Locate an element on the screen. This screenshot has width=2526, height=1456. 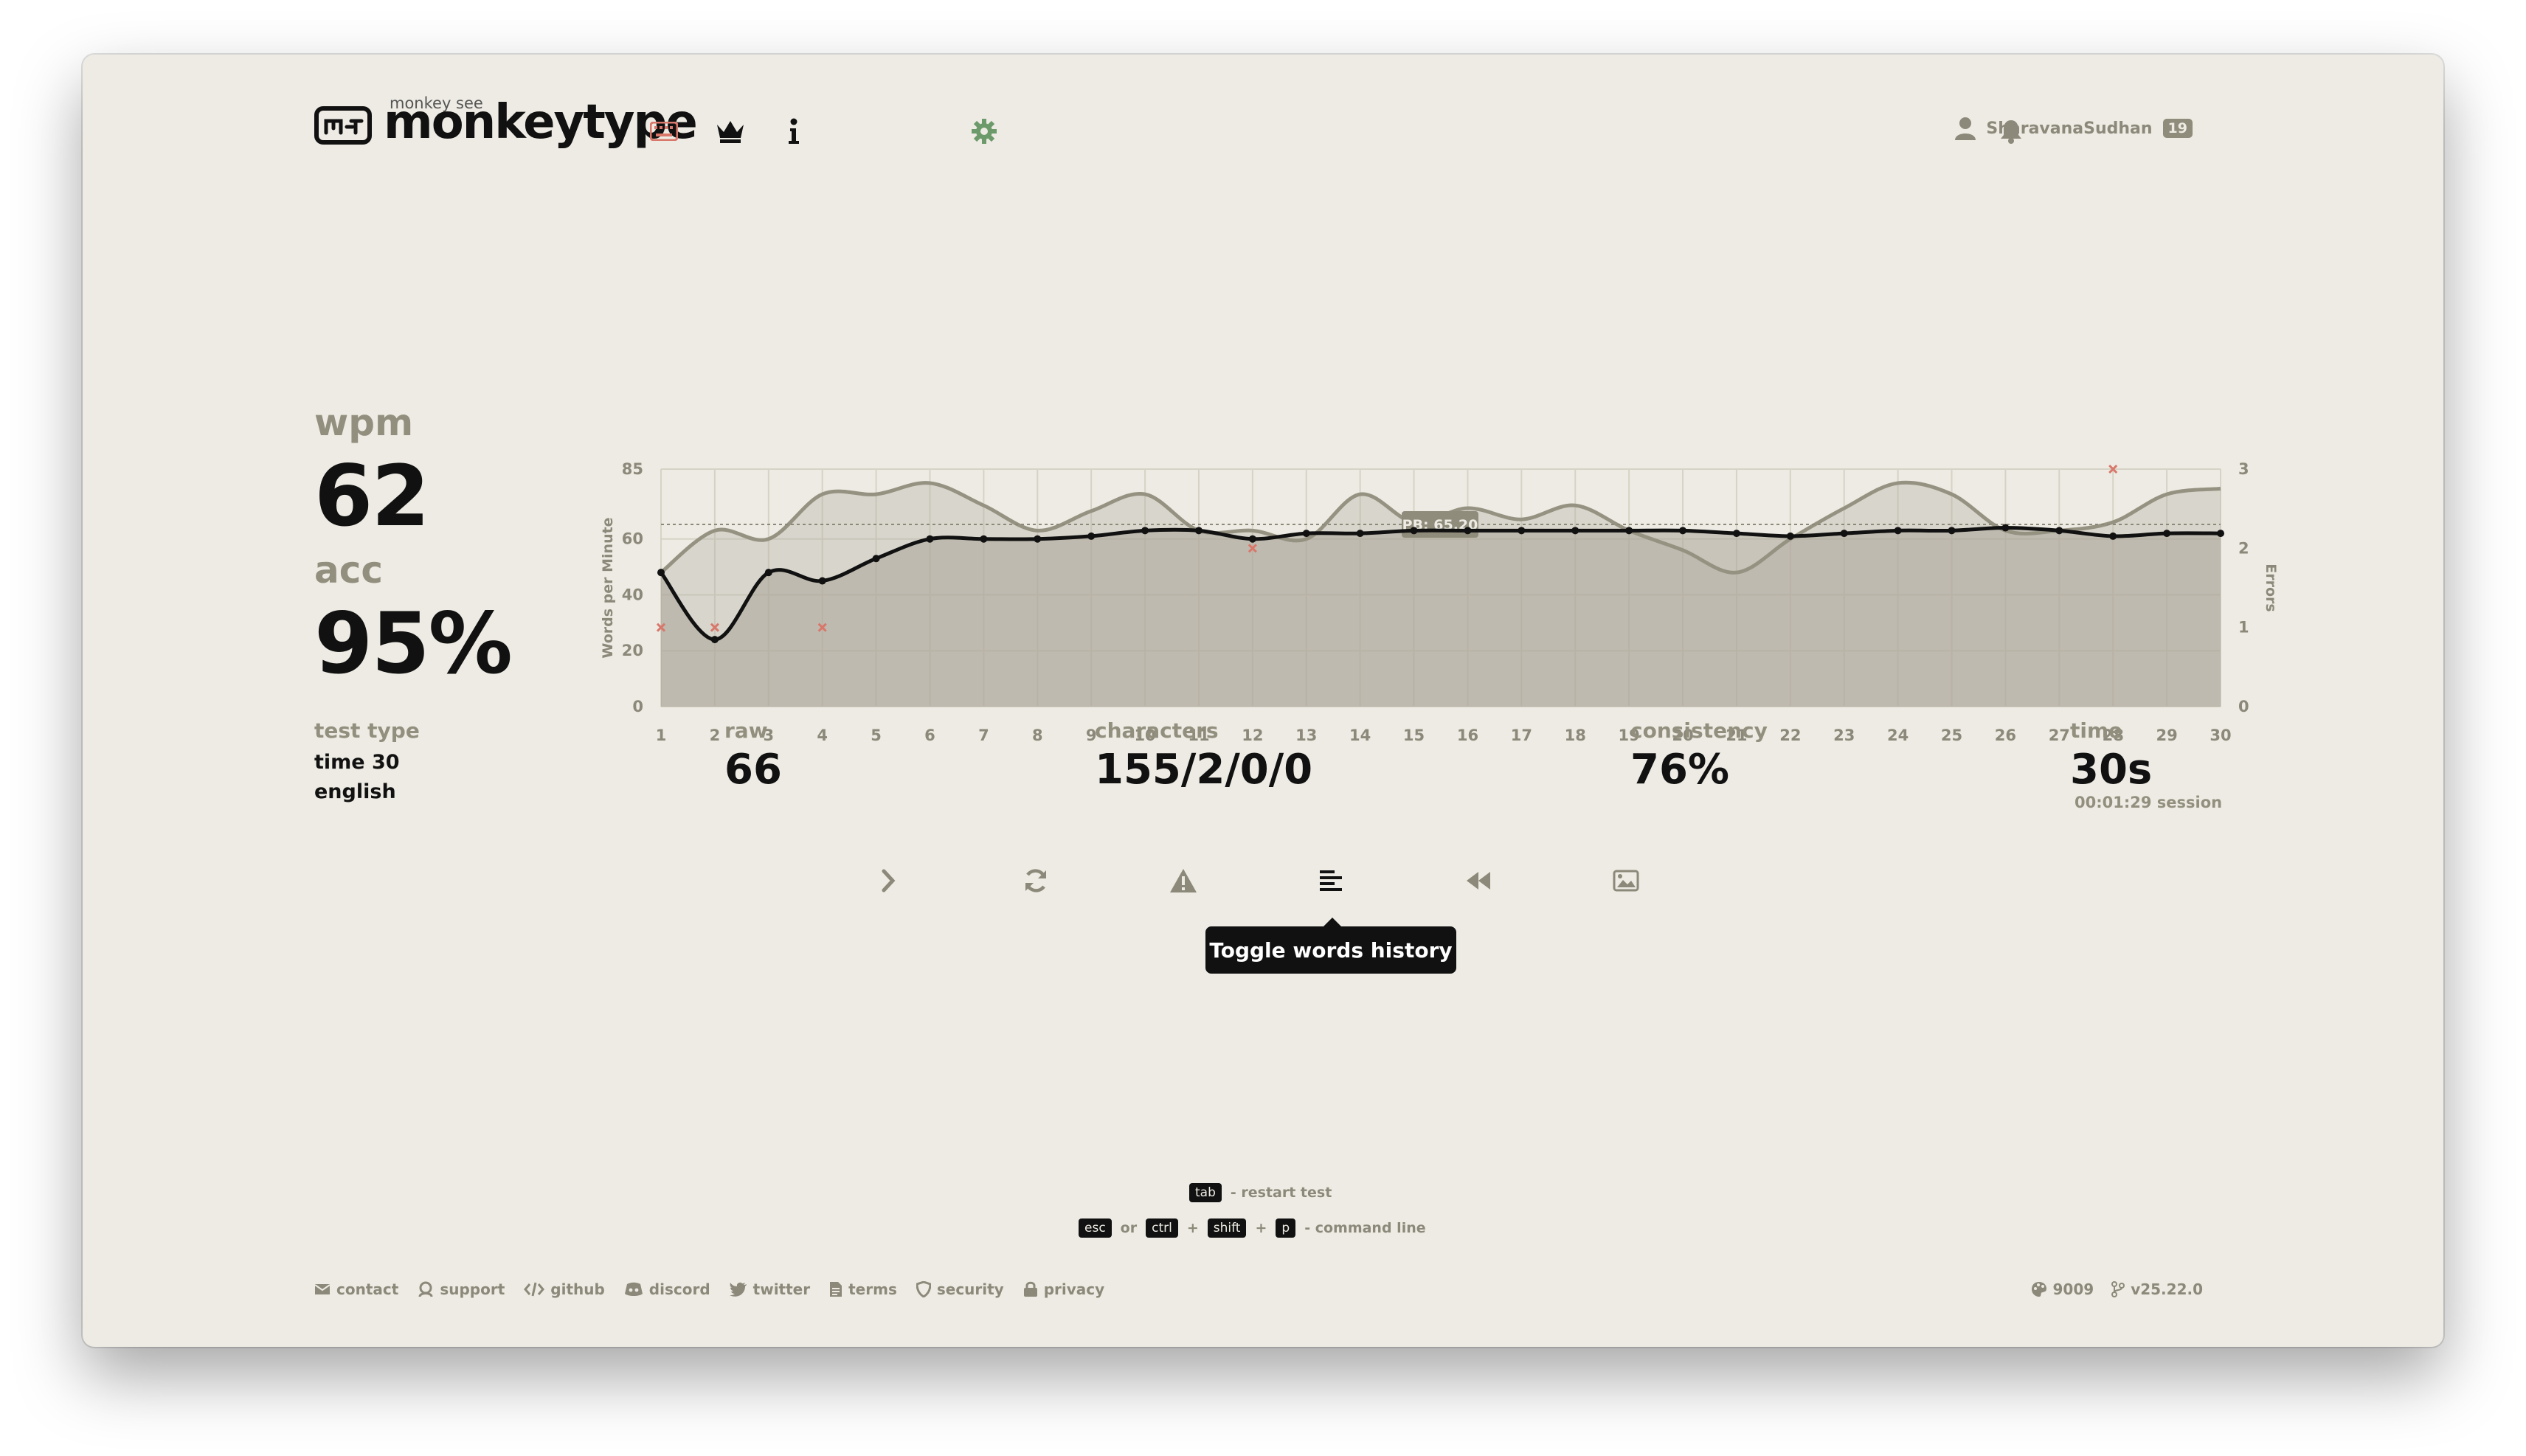
x-tick-label: 15 is located at coordinates (1414, 735).